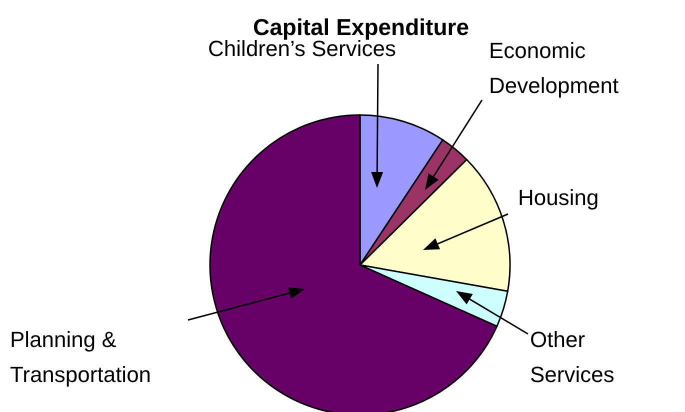 This screenshot has height=412, width=685. Describe the element at coordinates (361, 27) in the screenshot. I see `chart-title: Capital Expenditure` at that location.